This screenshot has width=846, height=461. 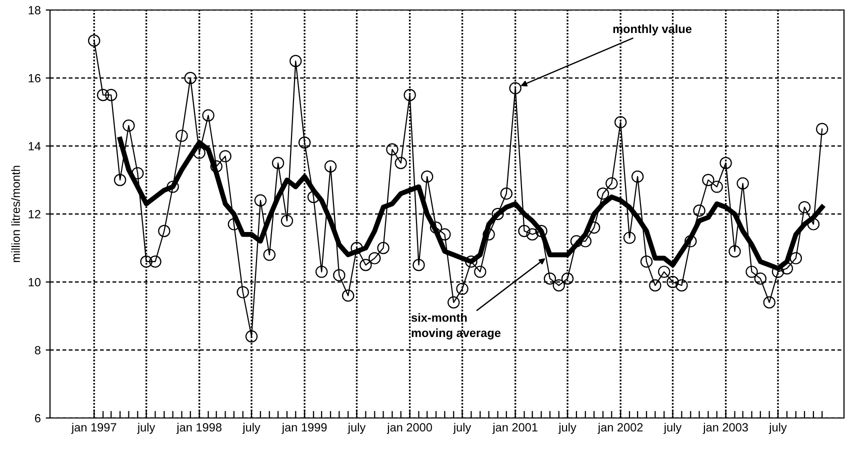 What do you see at coordinates (37, 350) in the screenshot?
I see `y-tick-label: 8` at bounding box center [37, 350].